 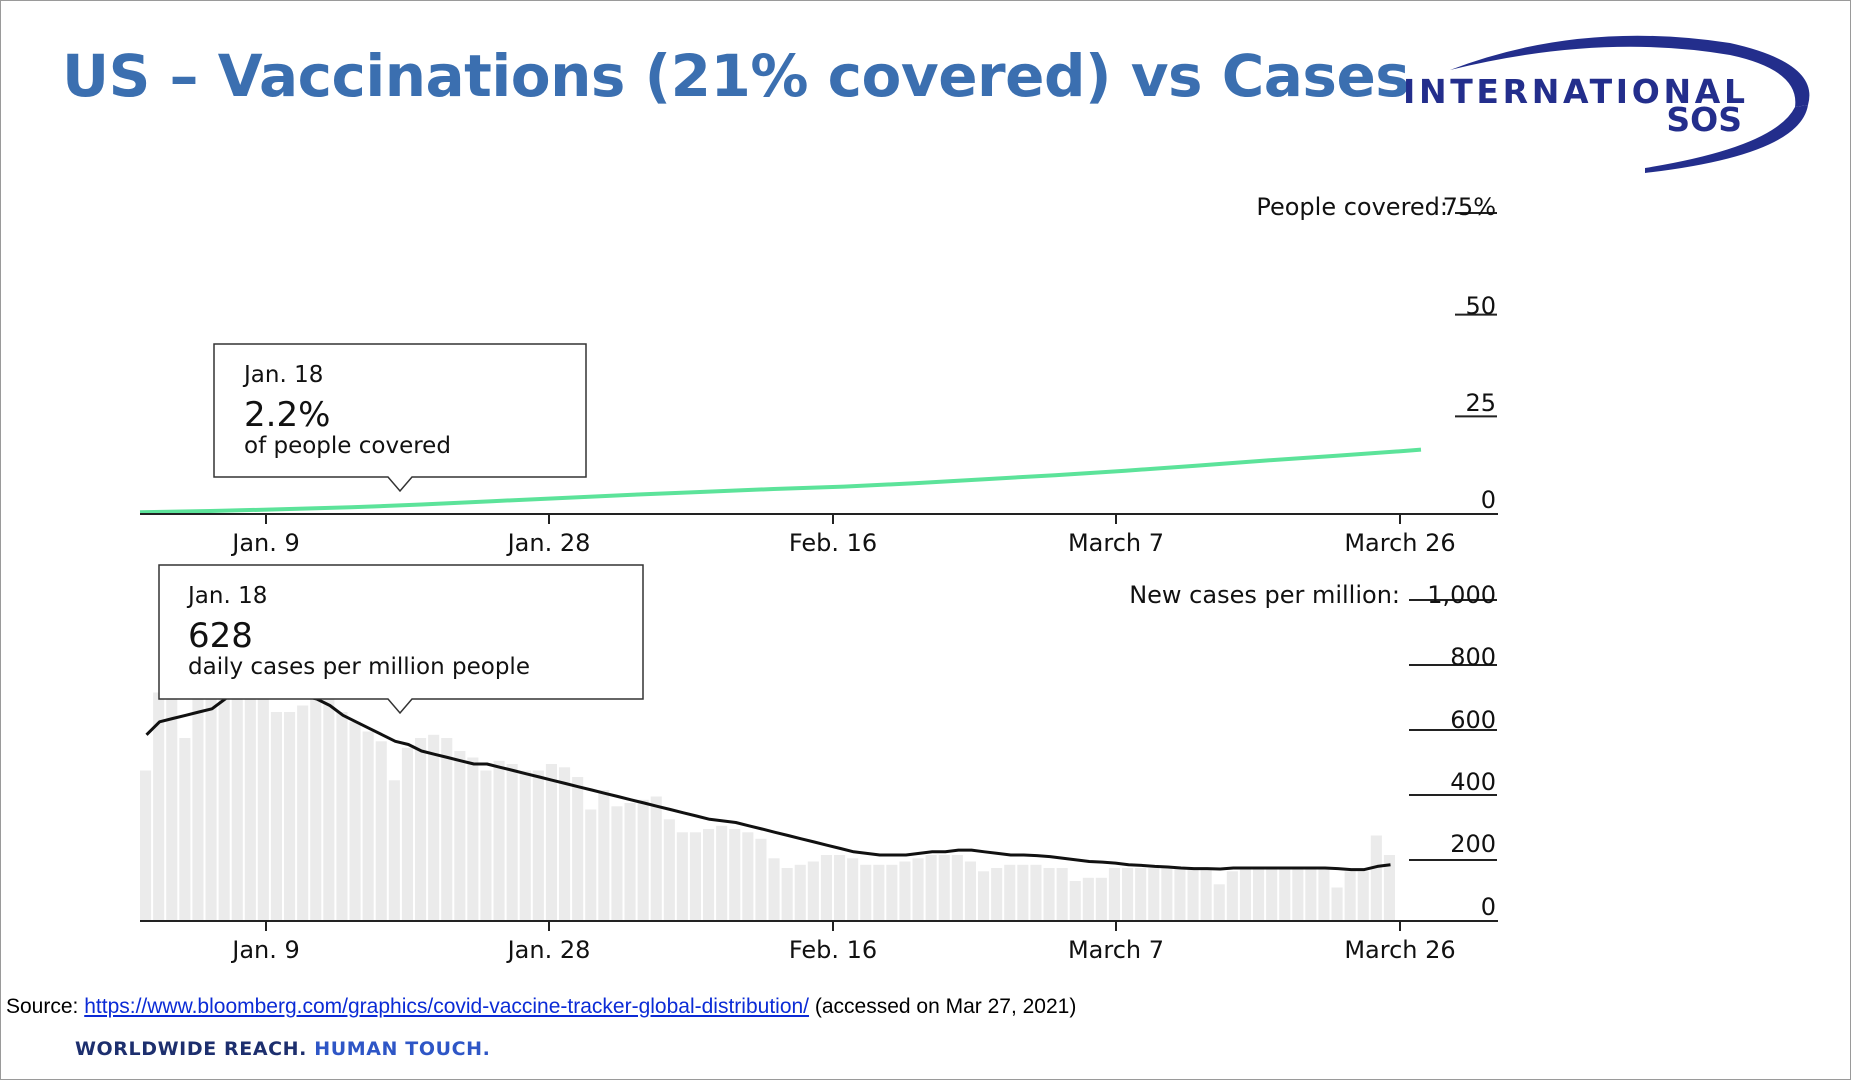 I want to click on cases-callout-box, so click(x=401, y=639).